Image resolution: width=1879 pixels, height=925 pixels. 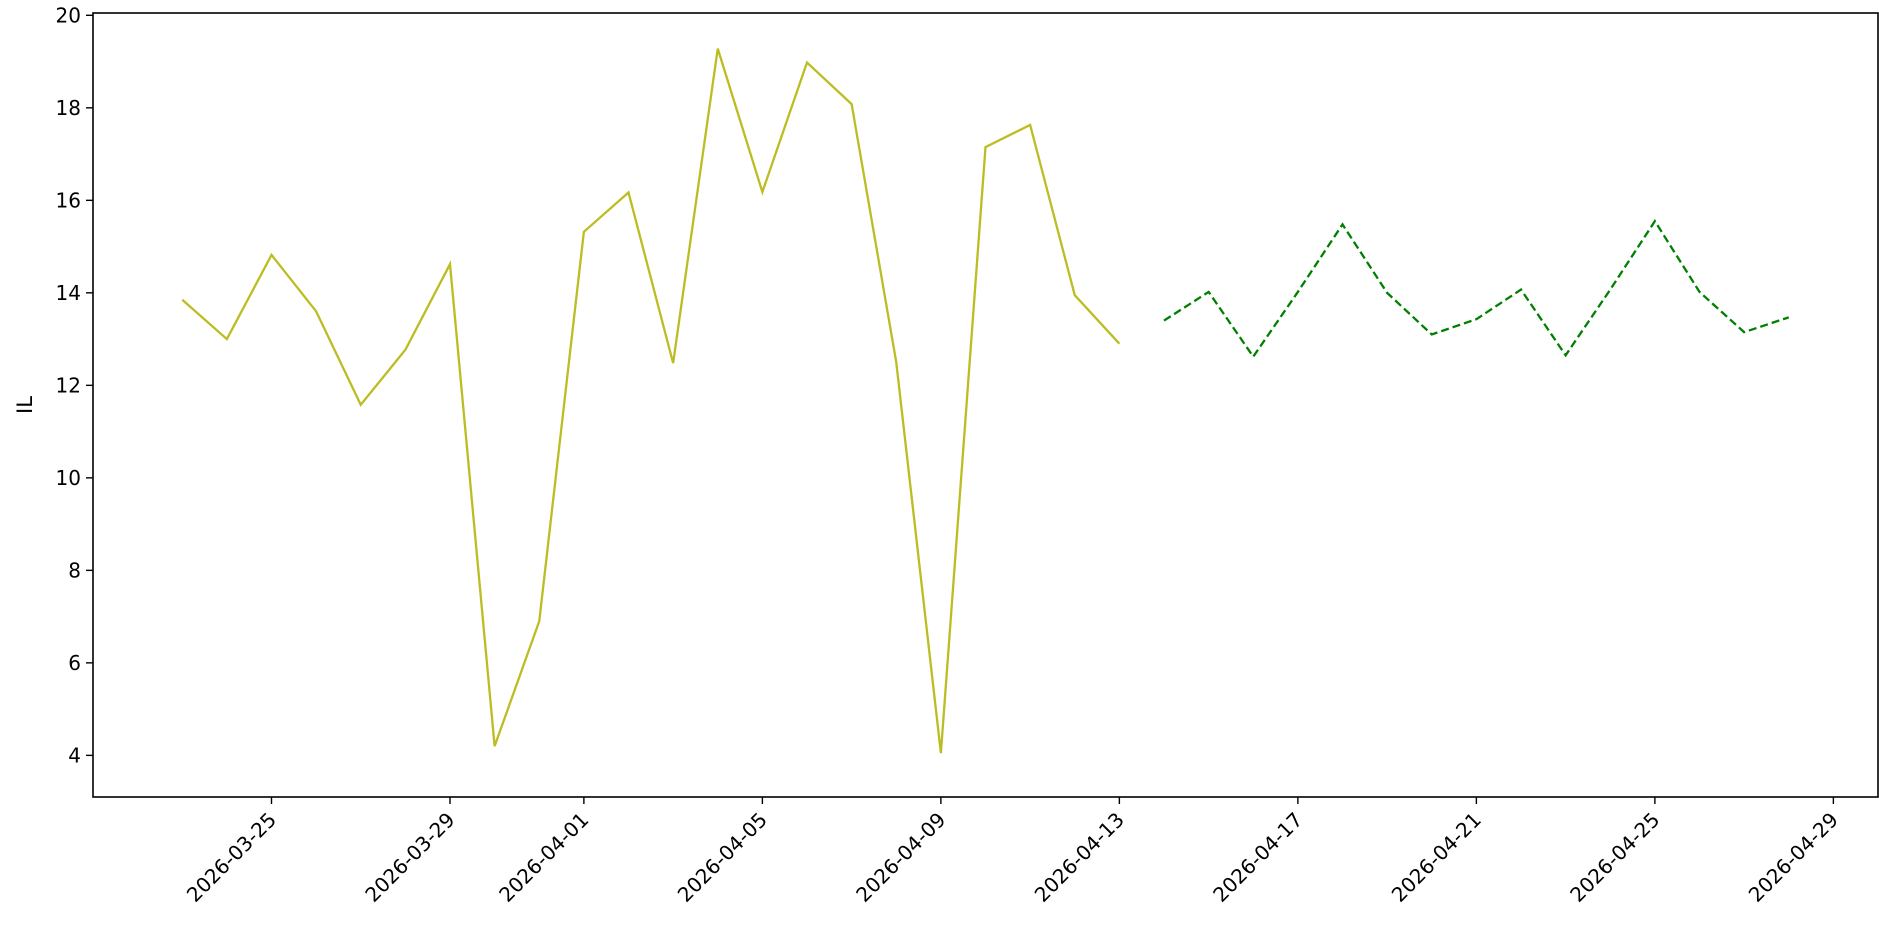 What do you see at coordinates (68, 15) in the screenshot?
I see `y-tick-label: 20` at bounding box center [68, 15].